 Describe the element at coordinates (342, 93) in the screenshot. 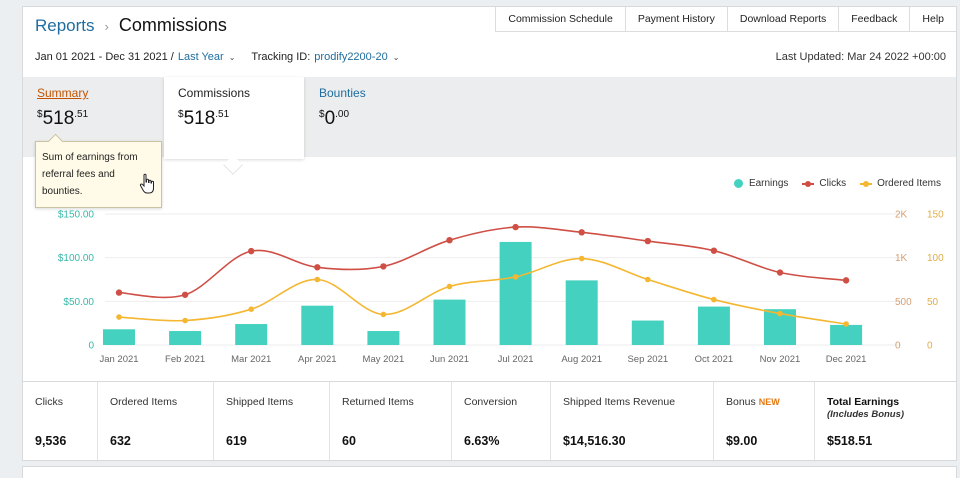

I see `tab-bounties-label: Bounties` at that location.